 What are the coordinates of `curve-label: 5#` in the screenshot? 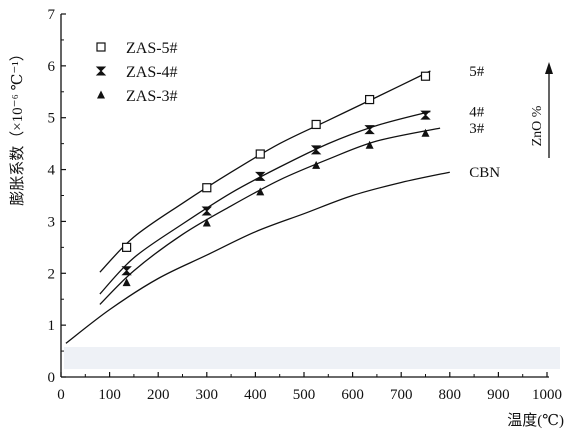 It's located at (477, 72).